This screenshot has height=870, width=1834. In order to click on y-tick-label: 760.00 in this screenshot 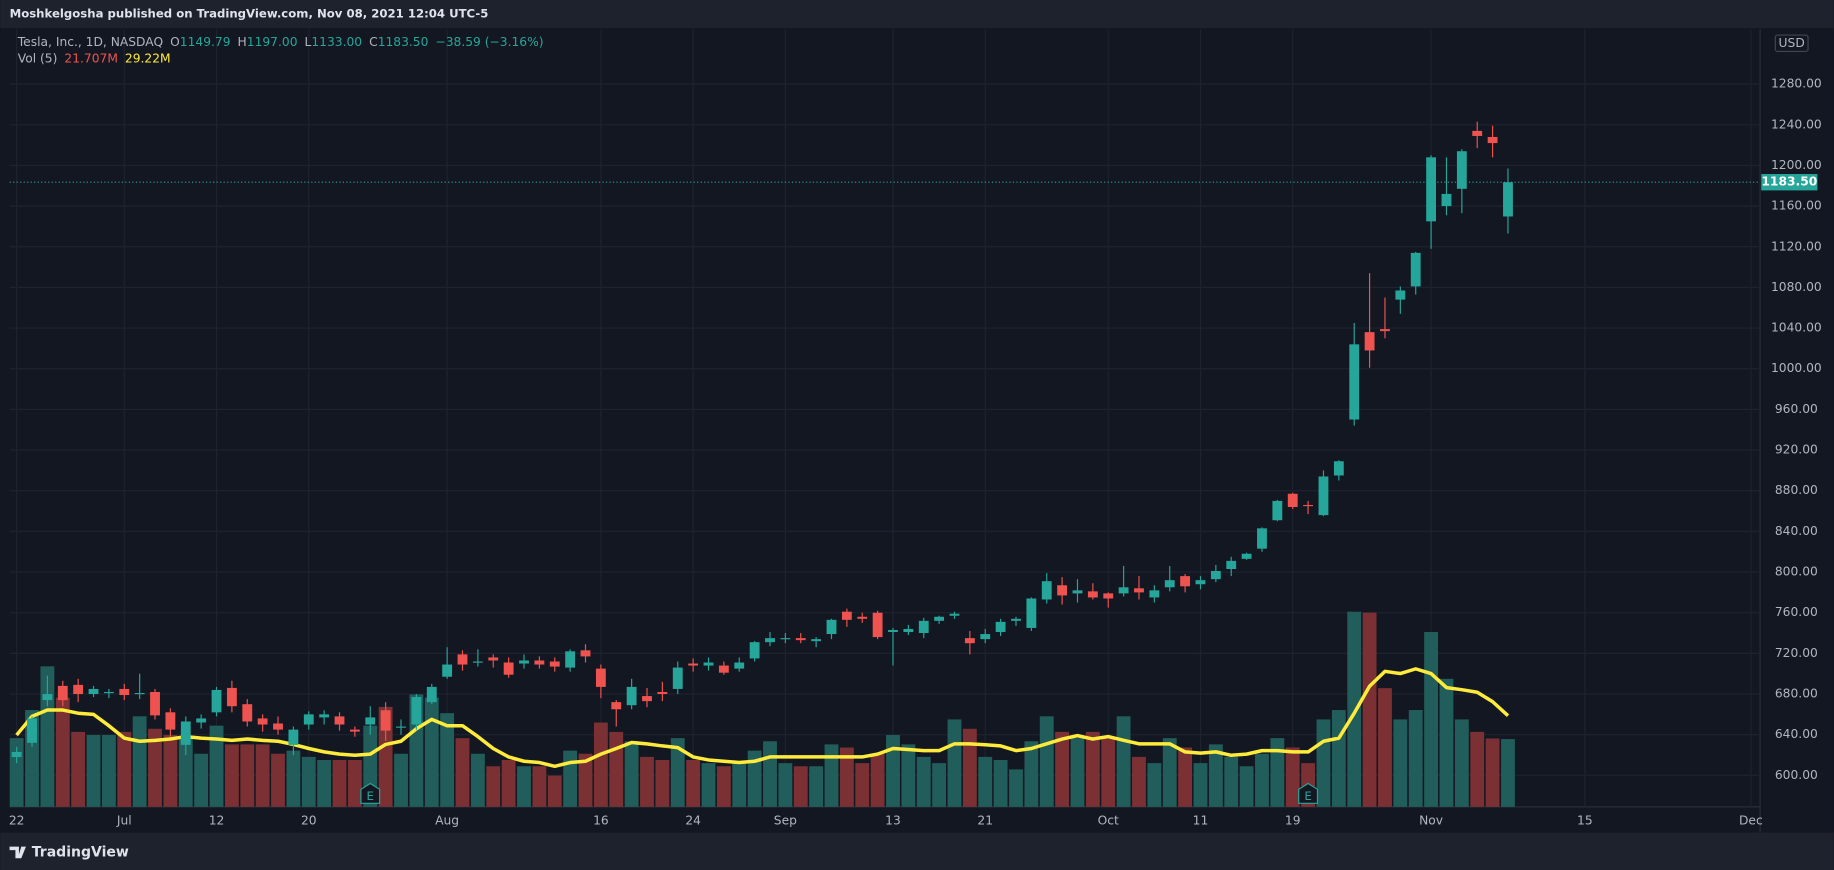, I will do `click(1796, 612)`.